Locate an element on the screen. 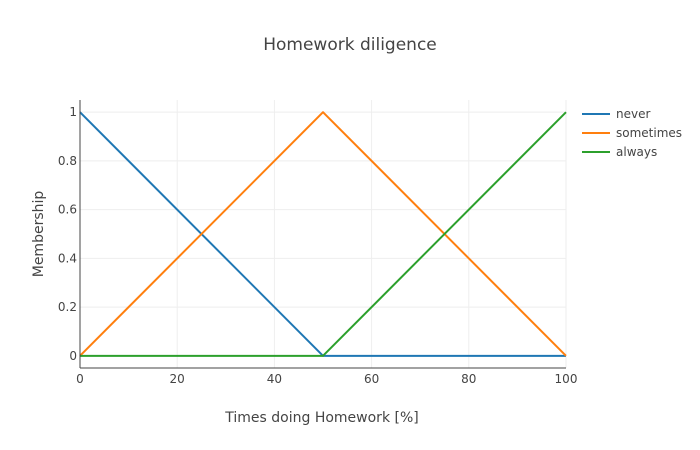 This screenshot has width=700, height=450. x-tick-label: 60 is located at coordinates (371, 379).